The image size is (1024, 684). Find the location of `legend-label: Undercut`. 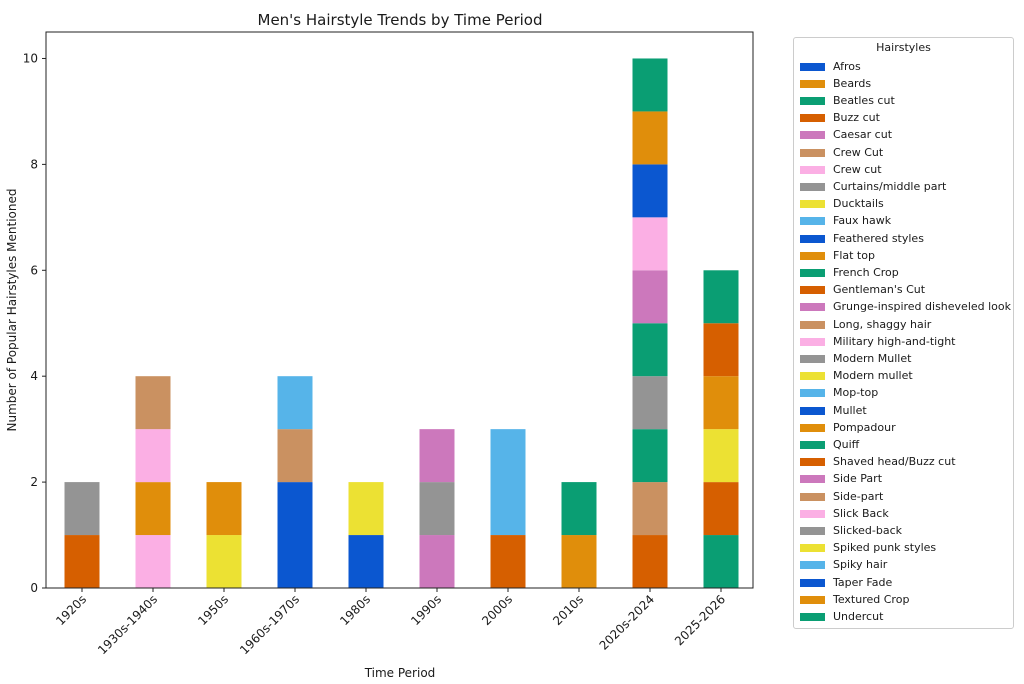

legend-label: Undercut is located at coordinates (858, 616).